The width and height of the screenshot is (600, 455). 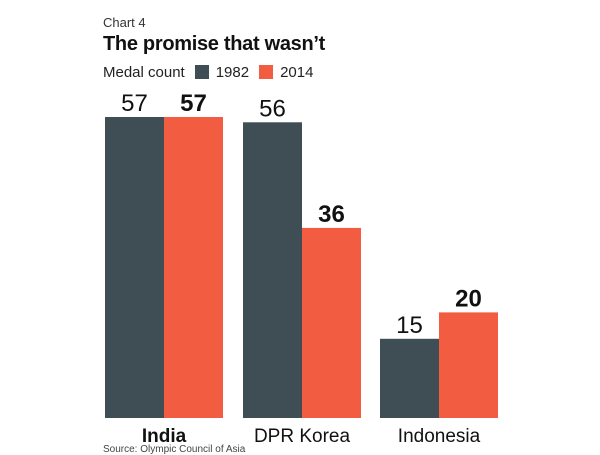 I want to click on data-label-indonesia-2014: 20, so click(x=468, y=298).